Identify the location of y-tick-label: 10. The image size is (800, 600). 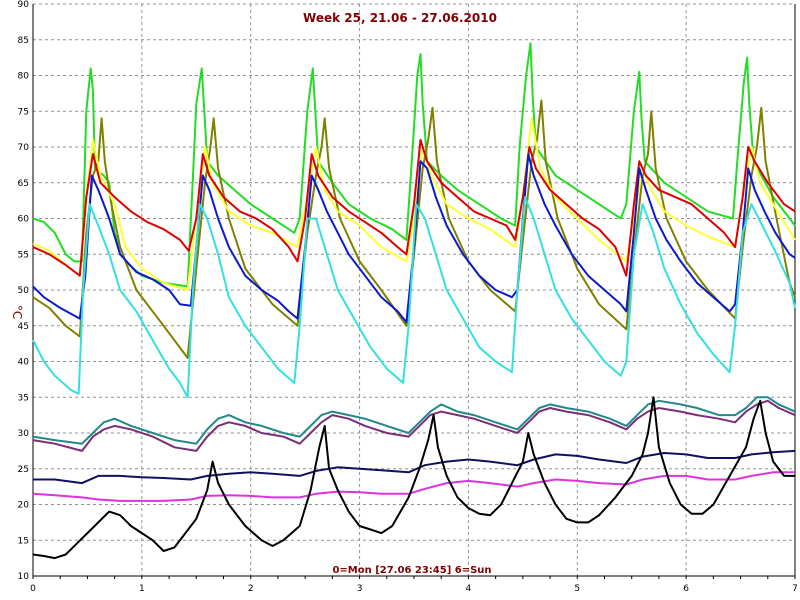
(24, 577).